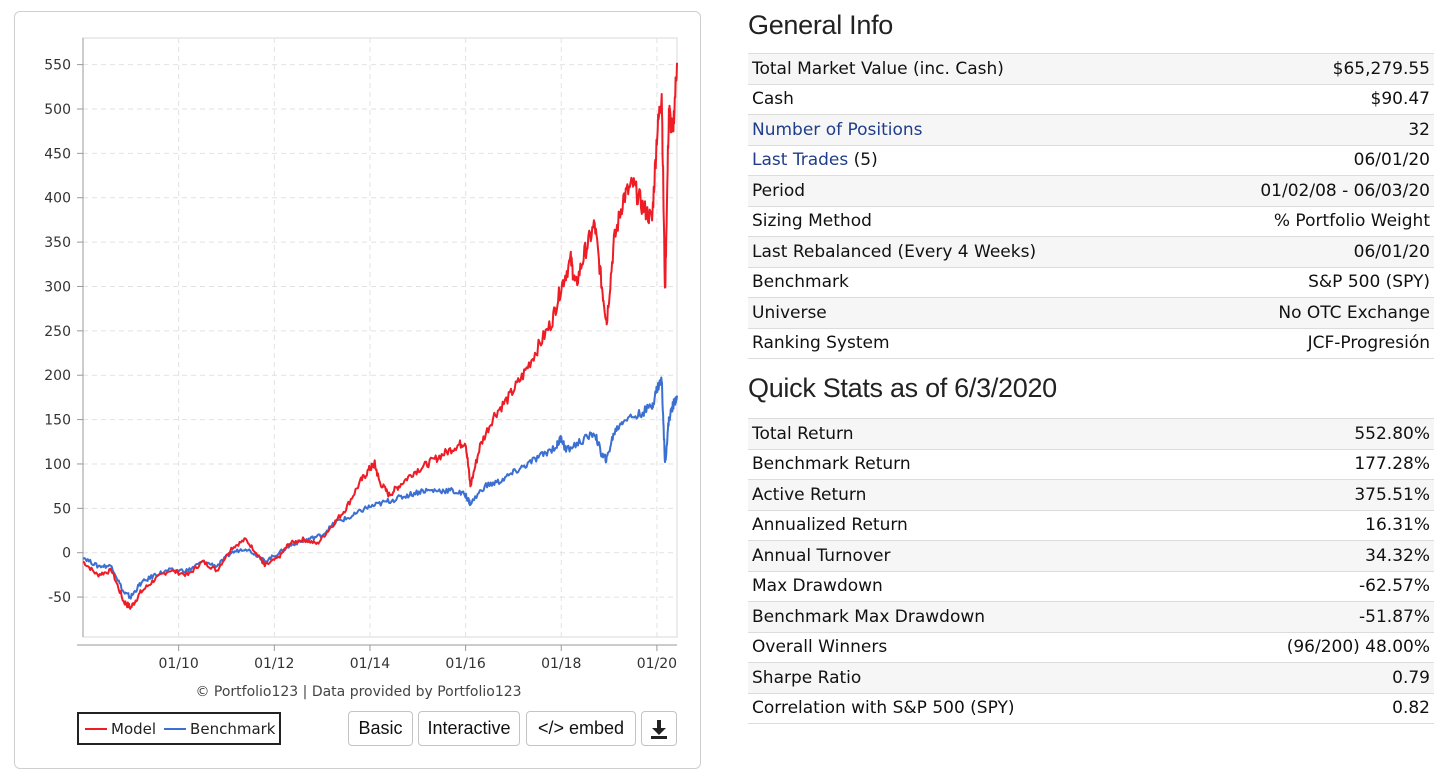 This screenshot has height=778, width=1456. What do you see at coordinates (803, 433) in the screenshot?
I see `info-label-text: Total Return` at bounding box center [803, 433].